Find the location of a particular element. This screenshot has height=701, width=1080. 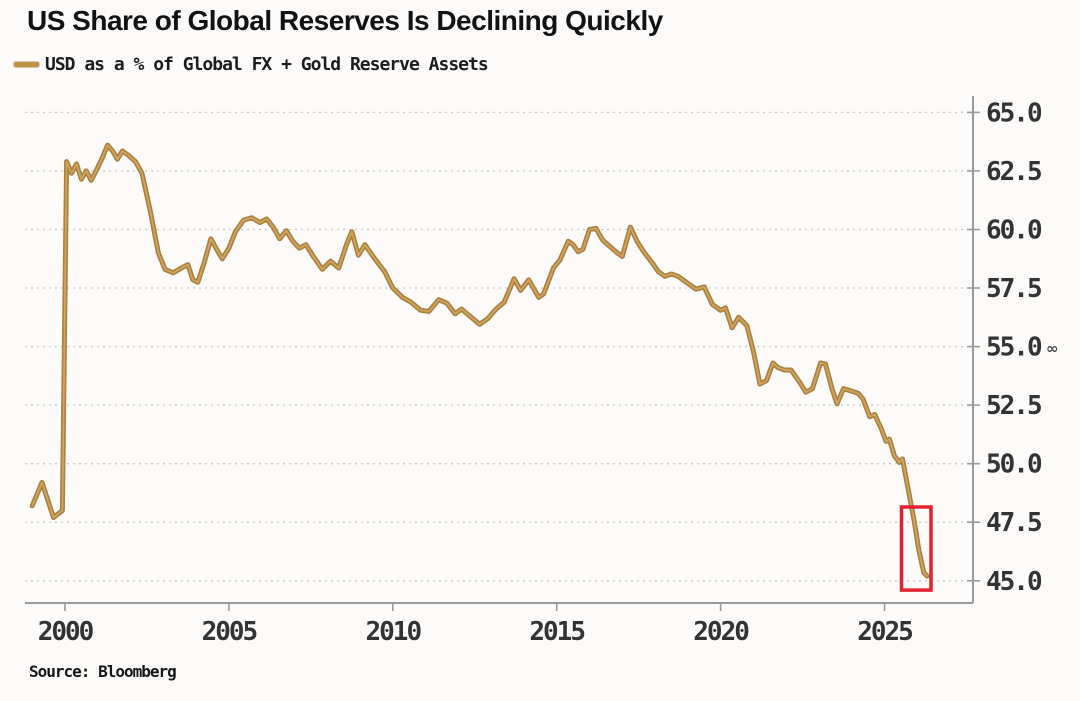

x-tick-label: 2005 is located at coordinates (229, 632).